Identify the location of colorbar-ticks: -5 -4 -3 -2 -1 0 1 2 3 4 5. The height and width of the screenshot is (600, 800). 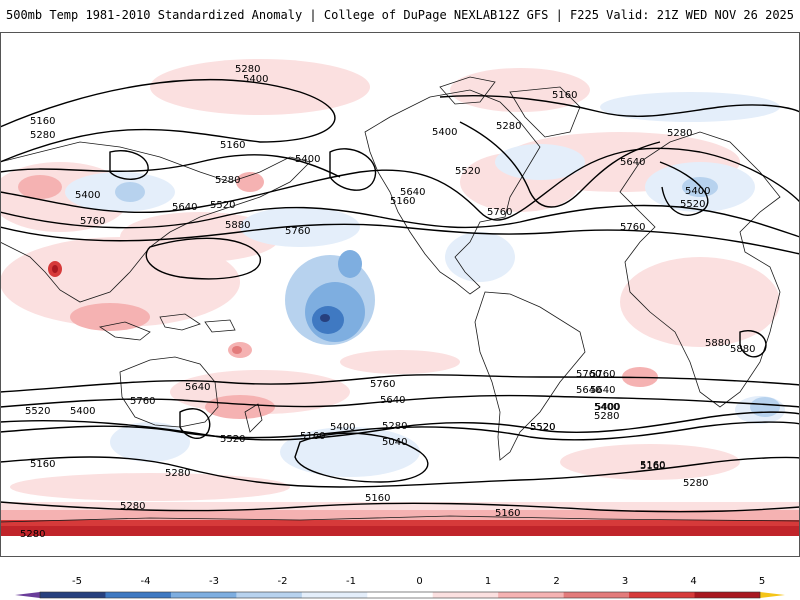
(418, 581).